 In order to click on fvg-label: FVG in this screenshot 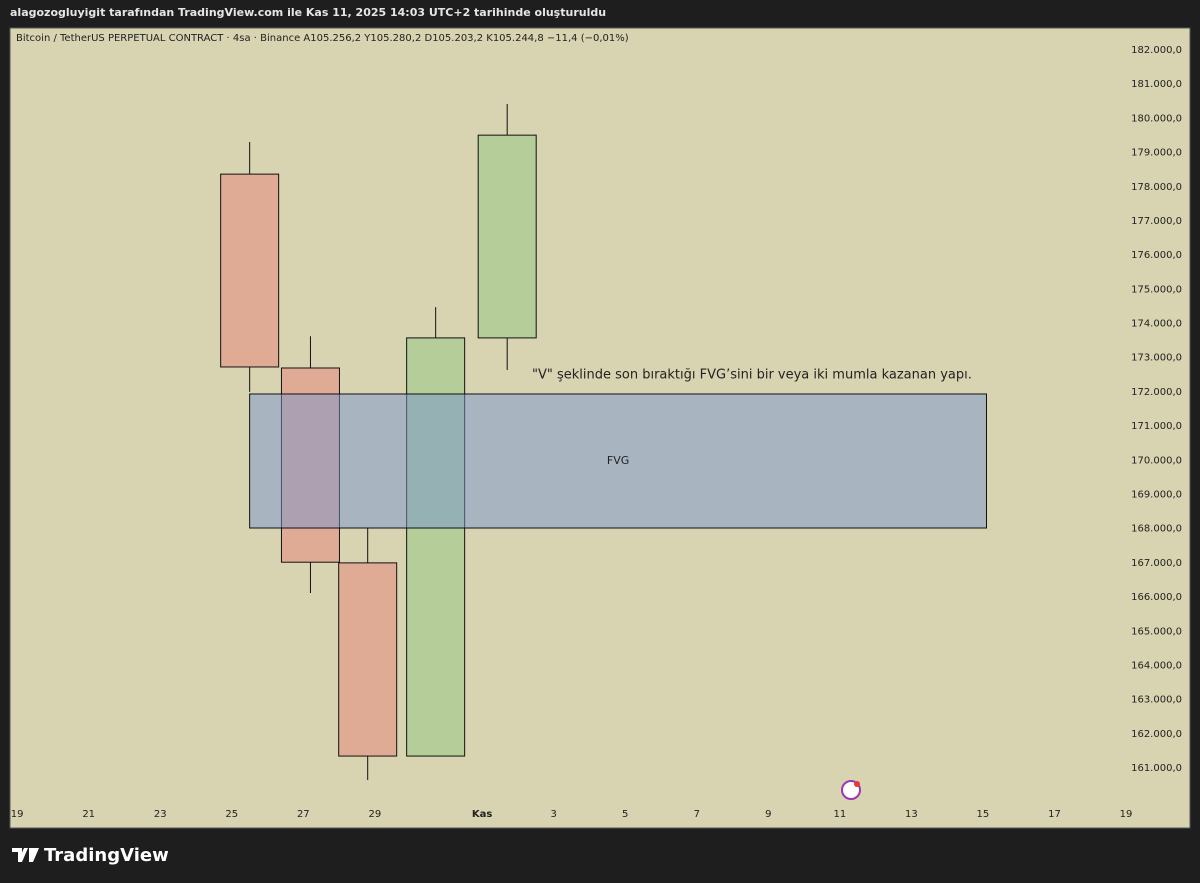, I will do `click(618, 460)`.